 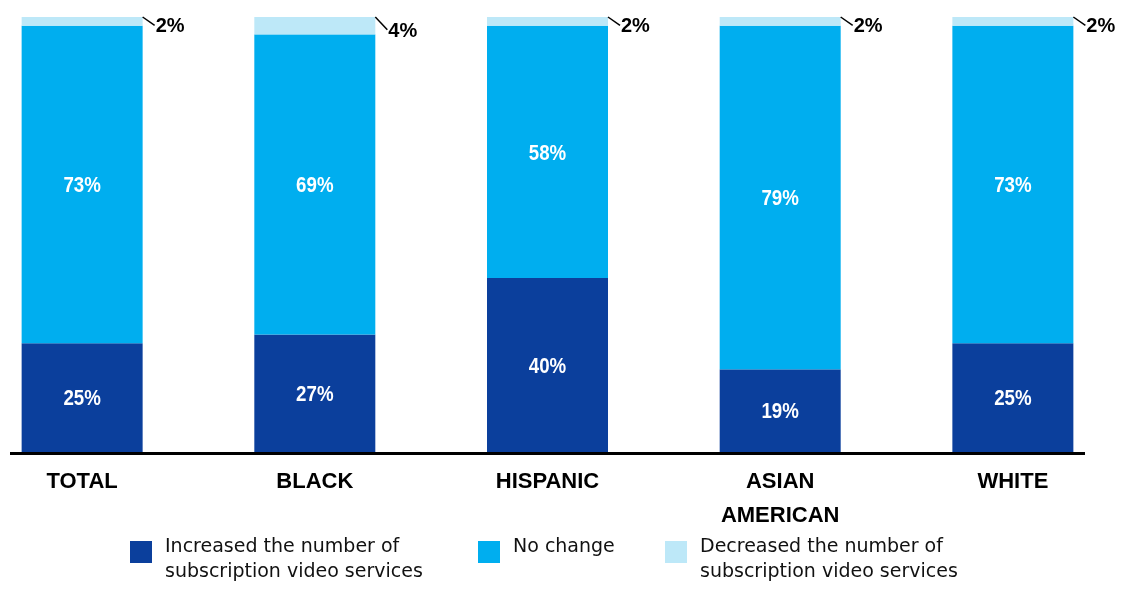 I want to click on x-tick-label: TOTAL, so click(x=82, y=480).